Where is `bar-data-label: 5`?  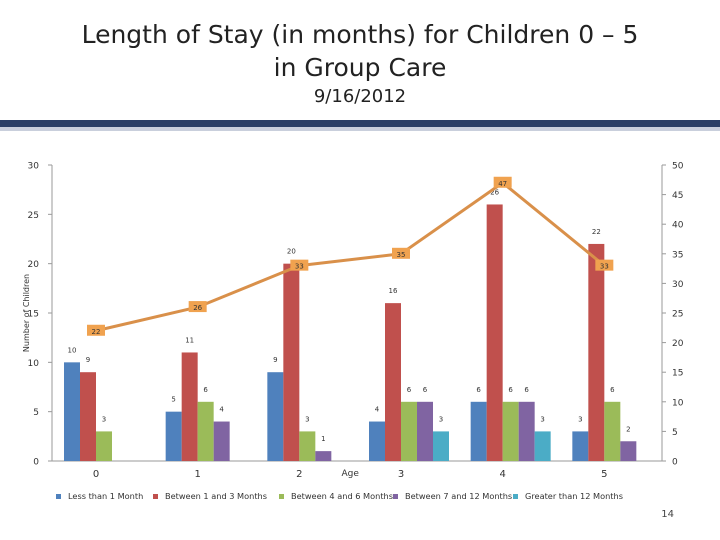
bar-data-label: 5 is located at coordinates (173, 400).